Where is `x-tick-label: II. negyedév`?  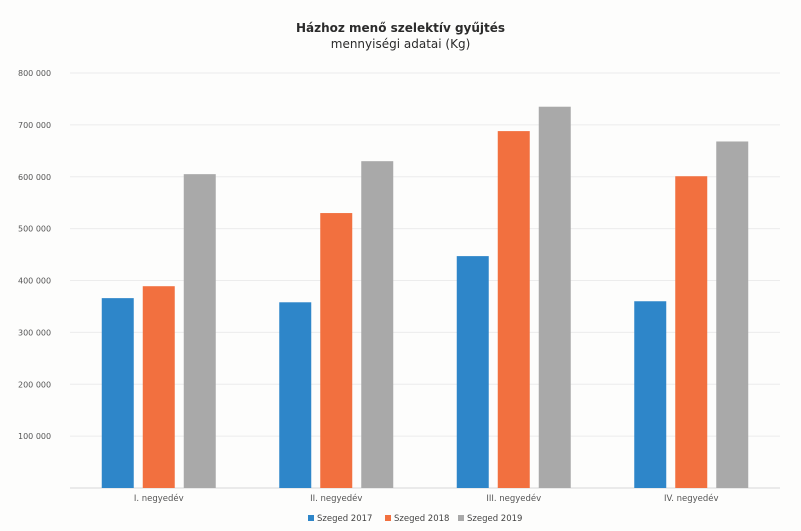
x-tick-label: II. negyedév is located at coordinates (336, 498).